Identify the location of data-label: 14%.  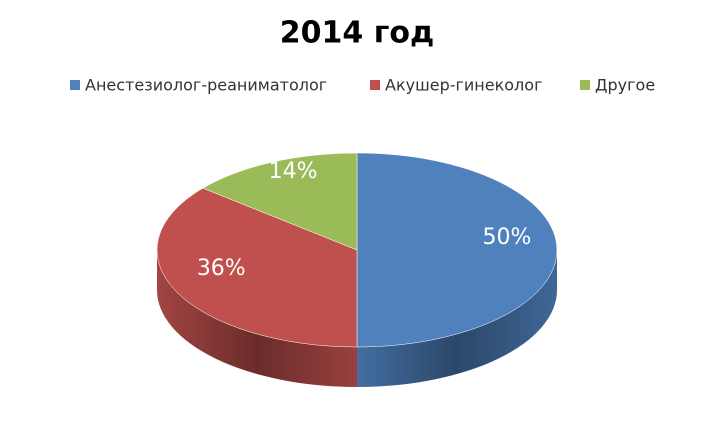
(293, 171).